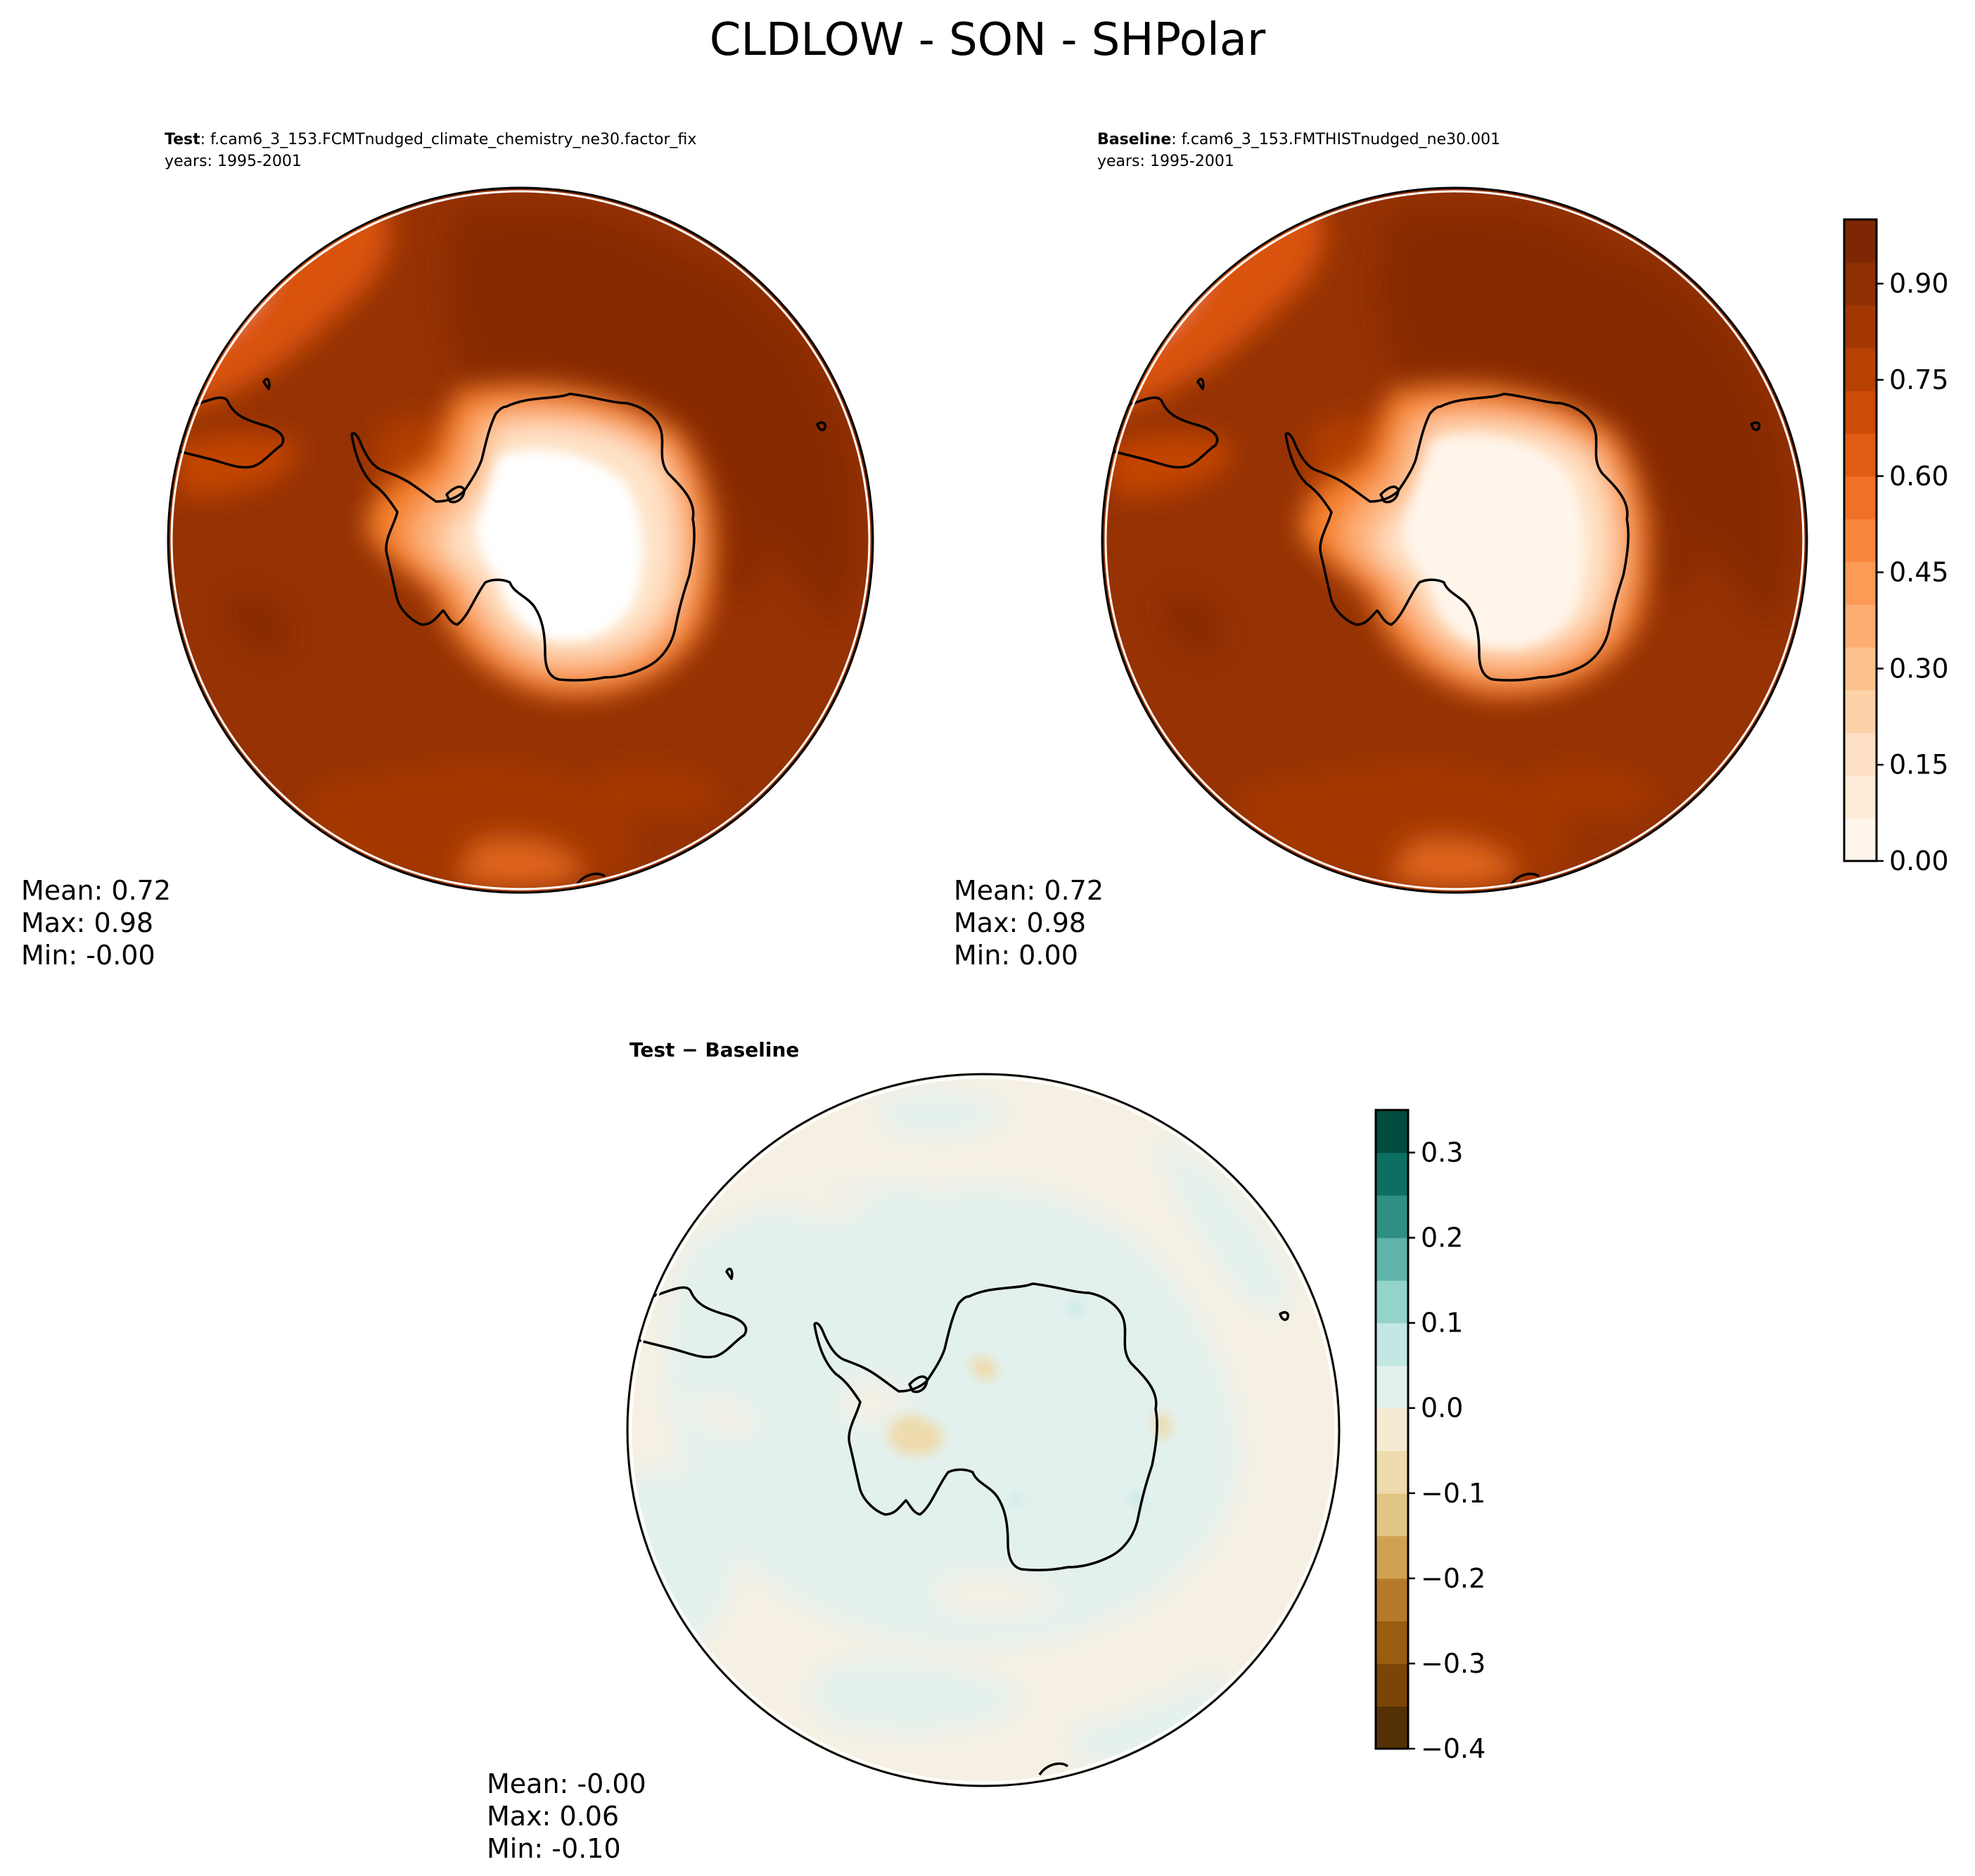  What do you see at coordinates (554, 1848) in the screenshot?
I see `panel-diff-stat-min: Min: -0.10` at bounding box center [554, 1848].